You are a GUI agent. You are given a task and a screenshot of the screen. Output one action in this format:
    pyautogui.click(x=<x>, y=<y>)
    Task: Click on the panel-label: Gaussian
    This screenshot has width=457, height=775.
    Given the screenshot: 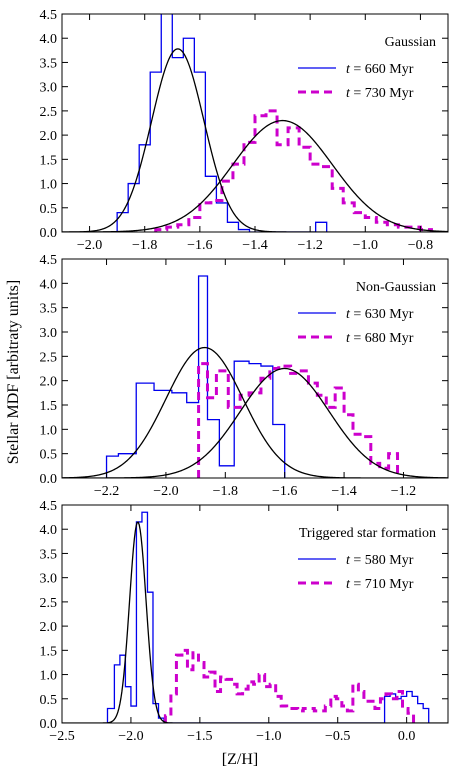 What is the action you would take?
    pyautogui.click(x=410, y=42)
    